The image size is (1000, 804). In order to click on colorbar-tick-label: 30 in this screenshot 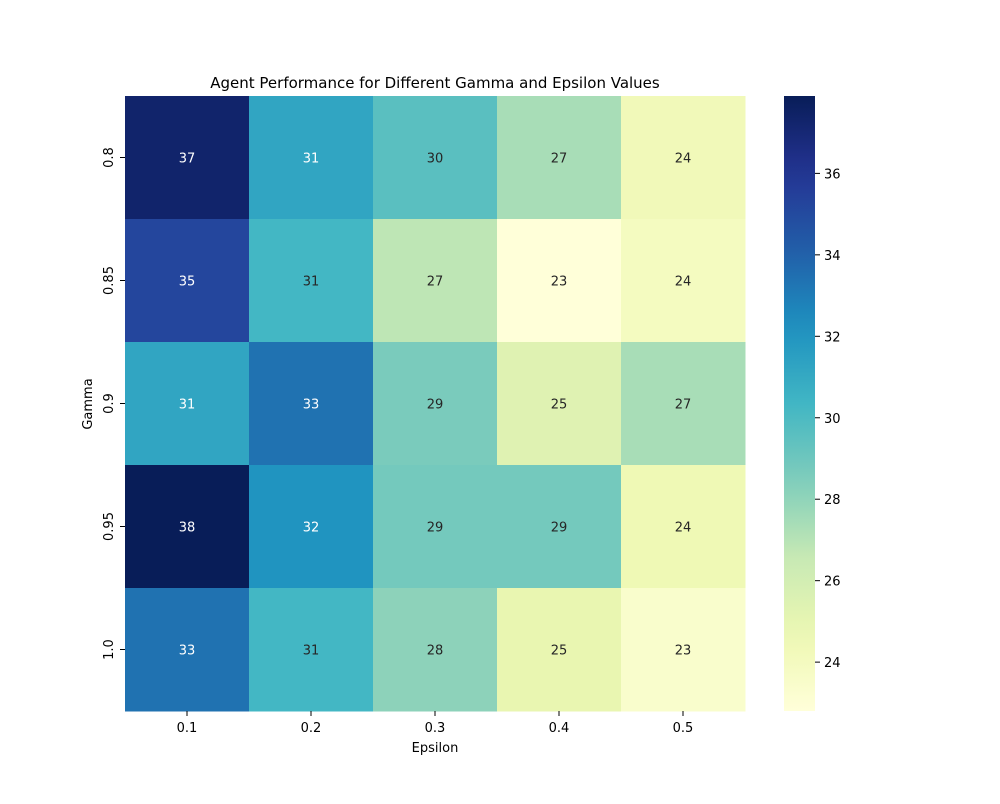, I will do `click(832, 419)`.